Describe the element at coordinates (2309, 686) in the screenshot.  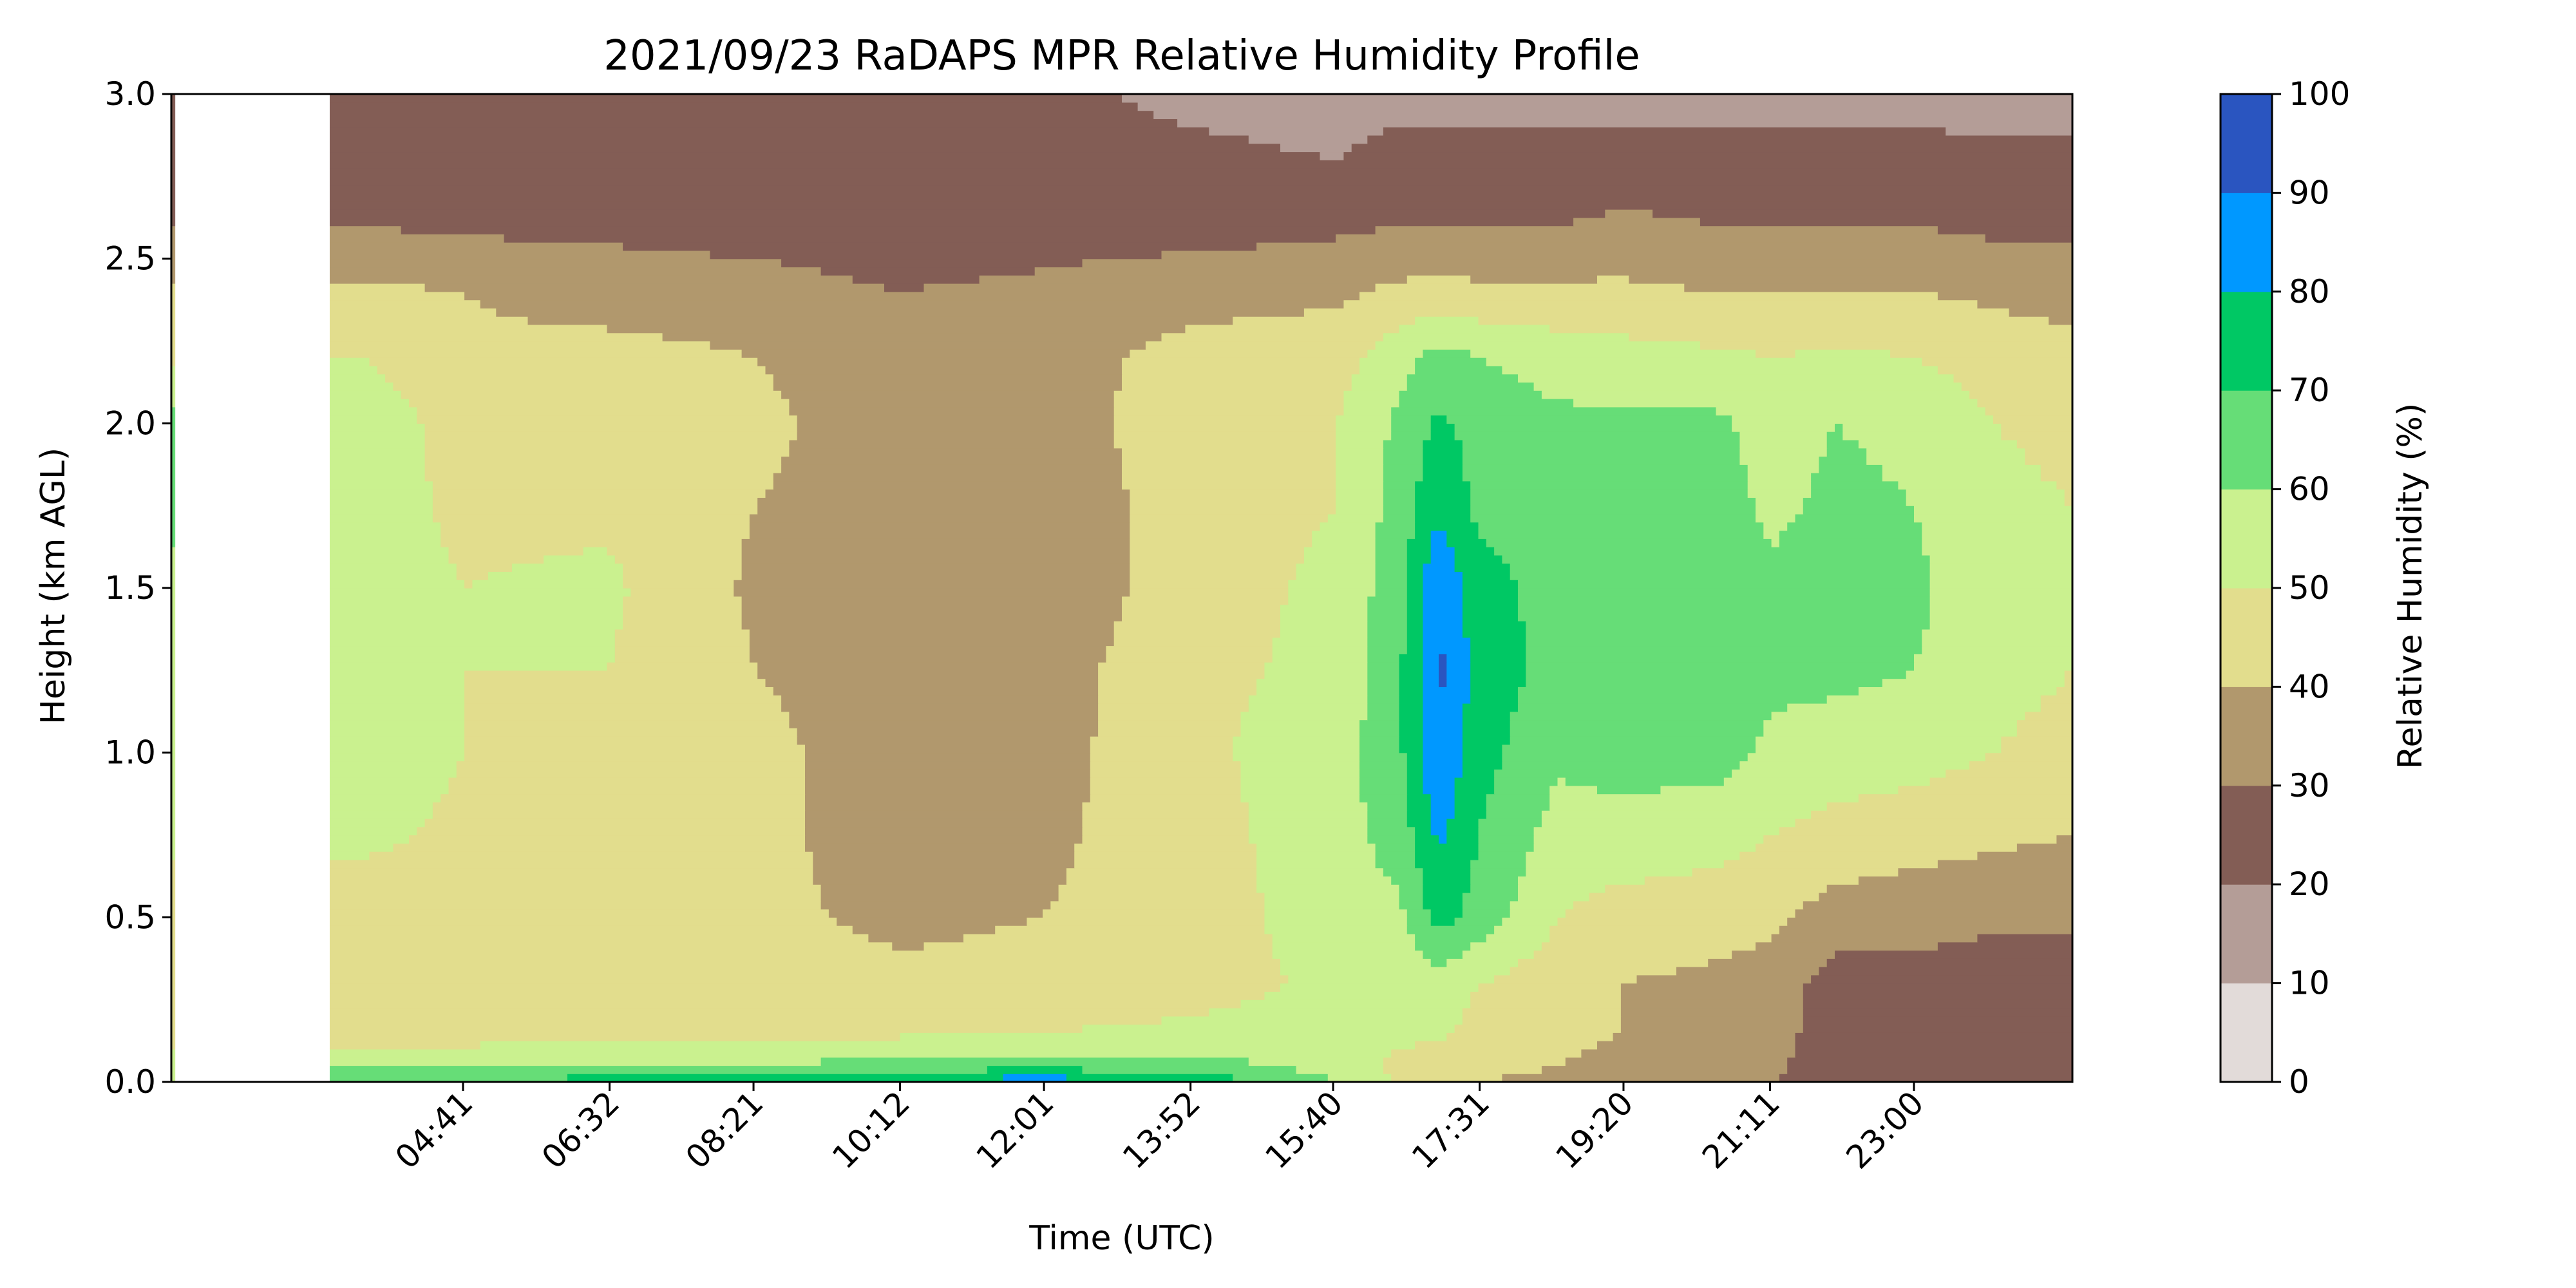
I see `colorbar-tick-label: 40` at that location.